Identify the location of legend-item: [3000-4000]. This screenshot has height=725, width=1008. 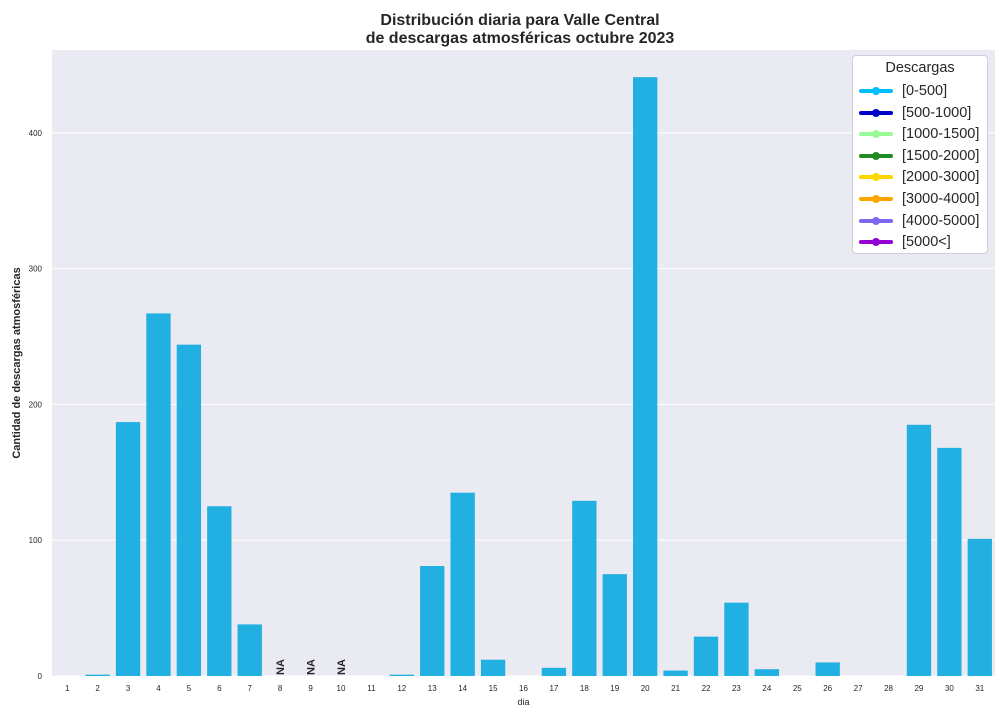
(919, 199).